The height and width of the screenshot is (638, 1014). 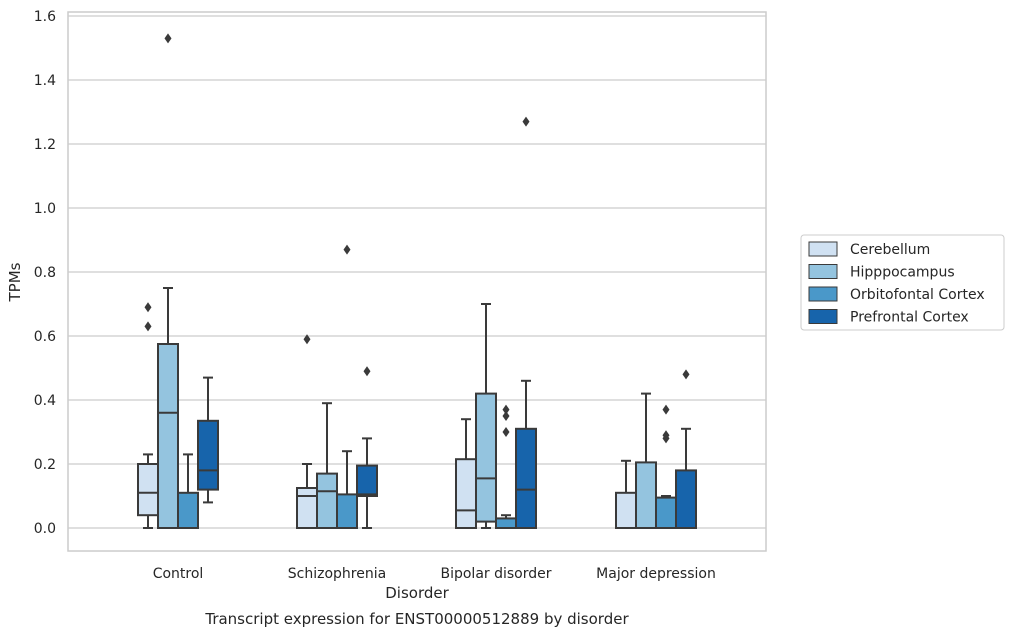 What do you see at coordinates (417, 593) in the screenshot?
I see `x-axis-title: Disorder` at bounding box center [417, 593].